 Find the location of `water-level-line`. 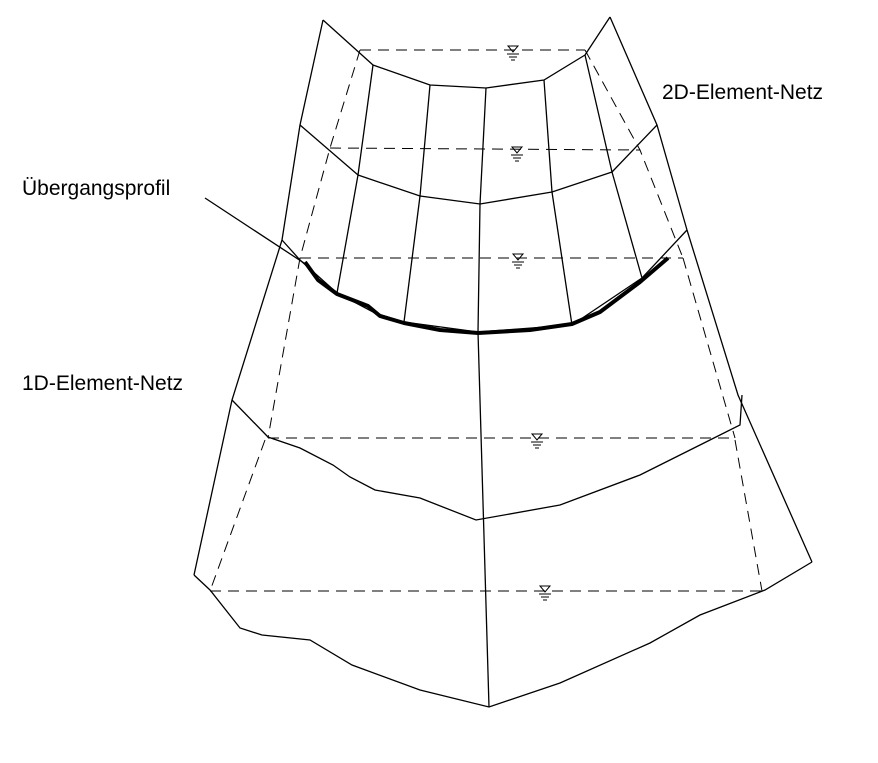

water-level-line is located at coordinates (485, 149).